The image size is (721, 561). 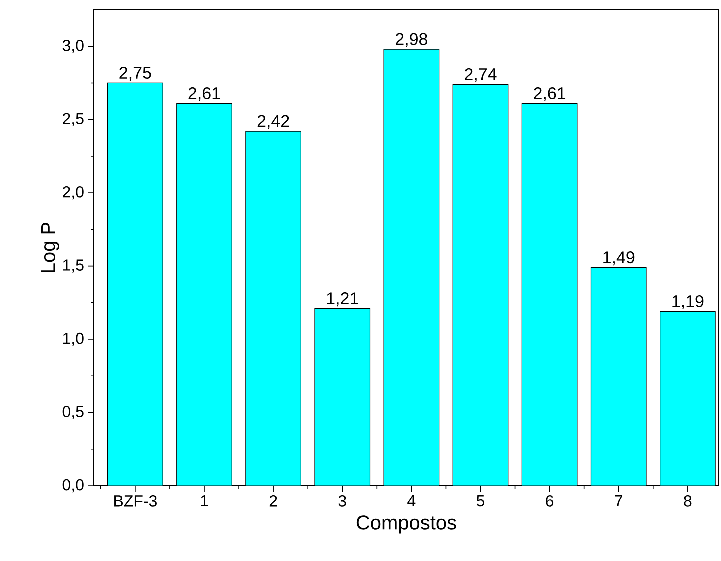 What do you see at coordinates (274, 122) in the screenshot?
I see `data-label: 2,42` at bounding box center [274, 122].